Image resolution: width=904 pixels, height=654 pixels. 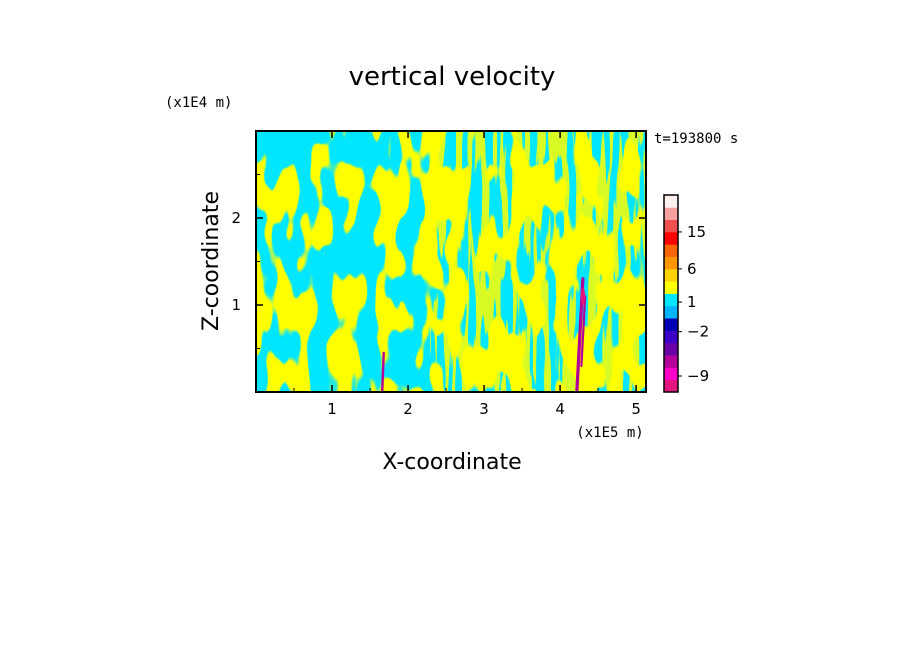 I want to click on y-tick-label: 1, so click(x=236, y=305).